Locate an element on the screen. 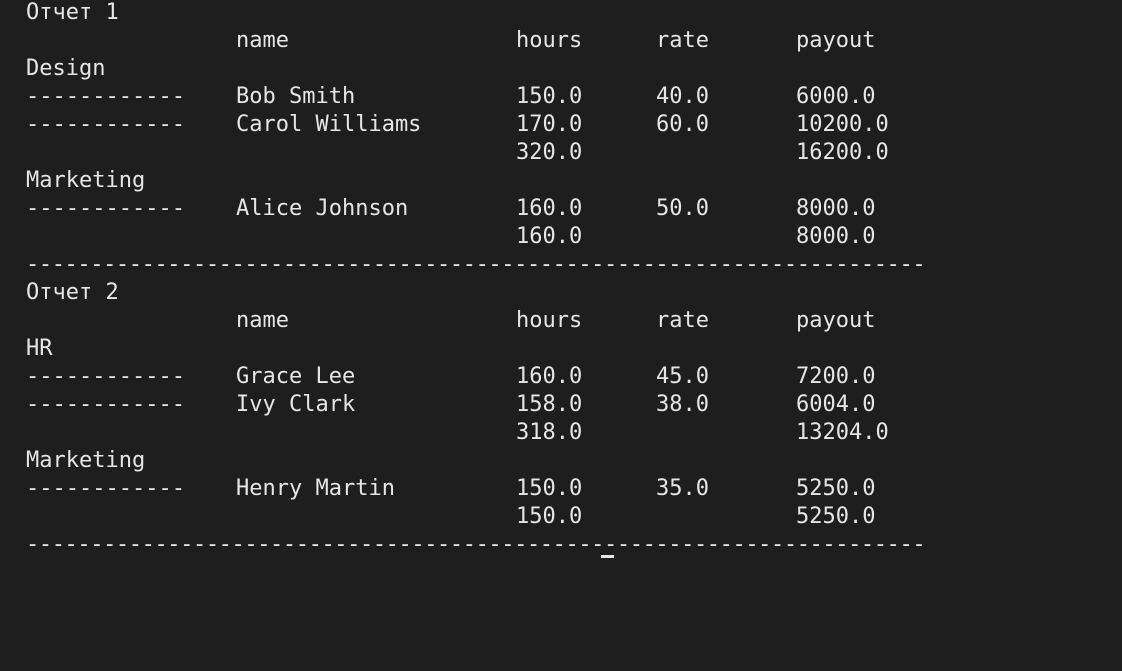 The image size is (1122, 671). table-row: ------------ Grace Lee 160.0 45.0 7200.0 is located at coordinates (450, 377).